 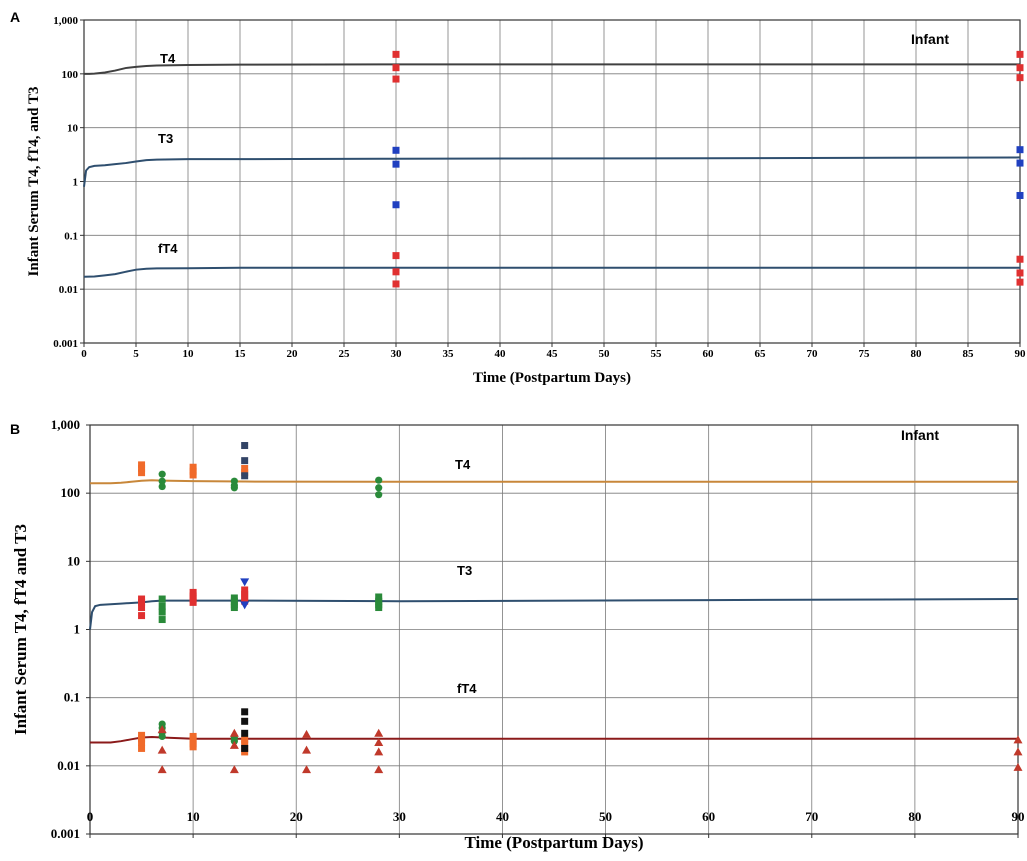 What do you see at coordinates (15, 17) in the screenshot?
I see `panel-letter: A` at bounding box center [15, 17].